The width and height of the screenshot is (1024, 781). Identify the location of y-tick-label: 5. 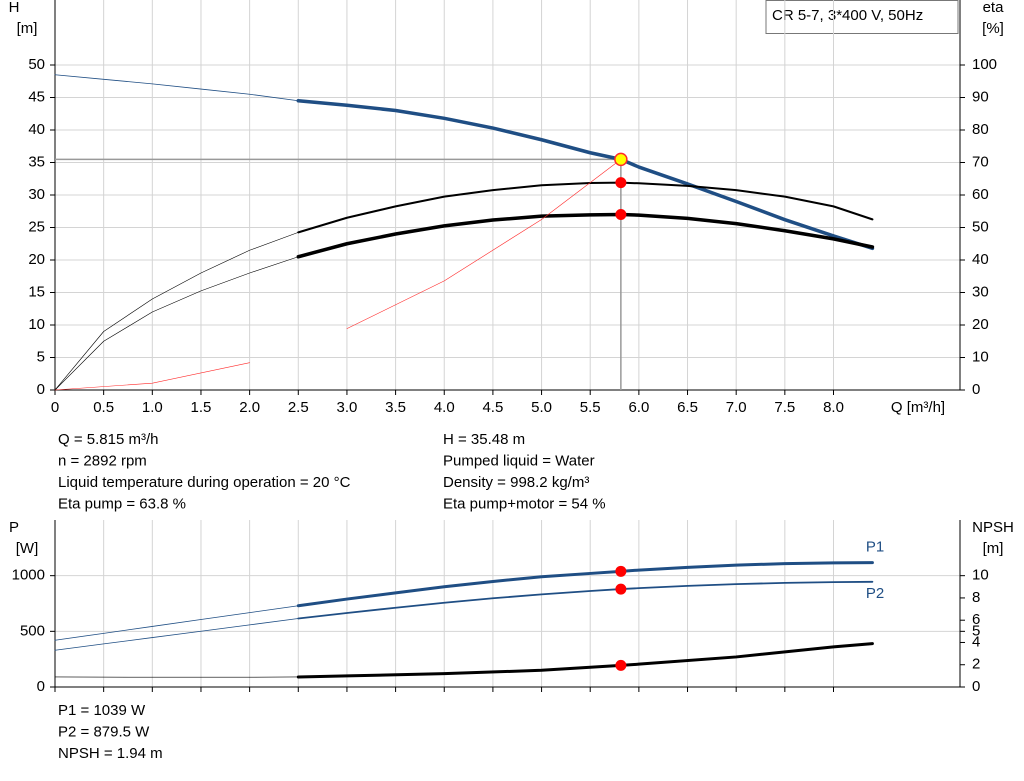
(41, 356).